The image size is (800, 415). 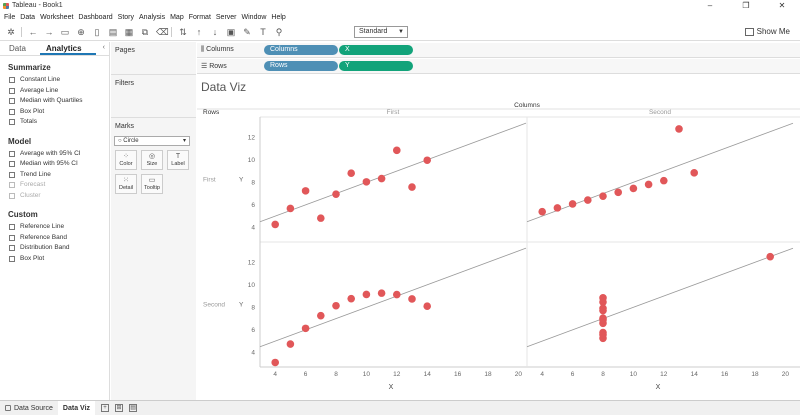 I want to click on menu-analysis: Analysis, so click(x=152, y=17).